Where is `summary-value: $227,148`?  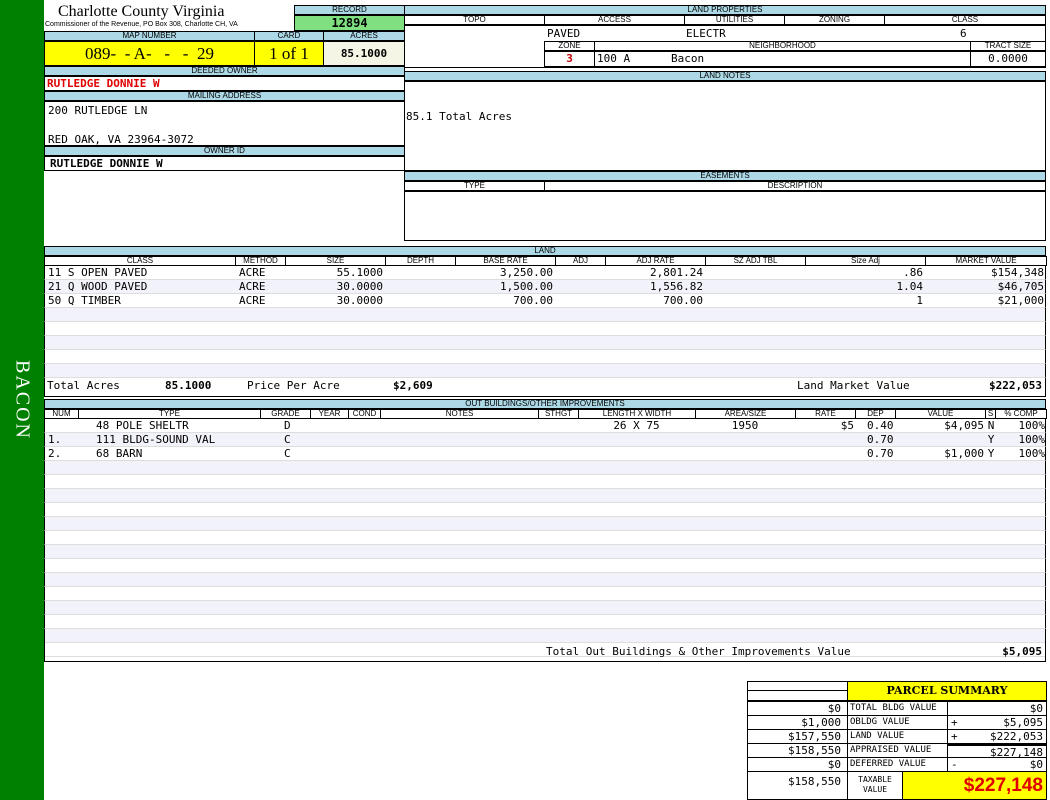 summary-value: $227,148 is located at coordinates (1016, 752).